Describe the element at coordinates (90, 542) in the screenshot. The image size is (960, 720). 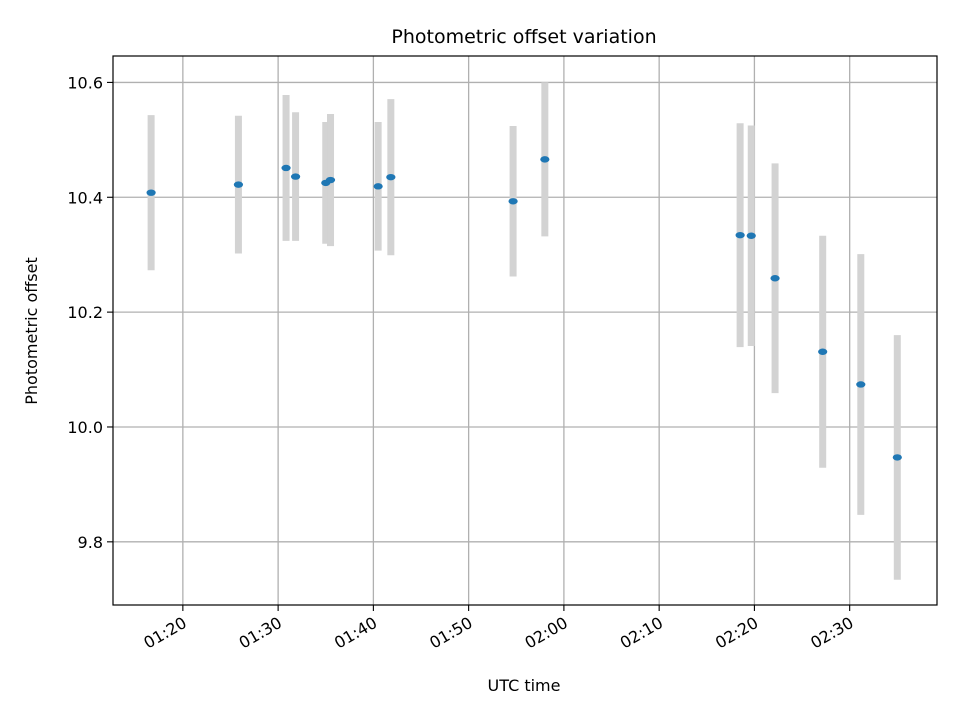
I see `y-tick-label: 9.8` at that location.